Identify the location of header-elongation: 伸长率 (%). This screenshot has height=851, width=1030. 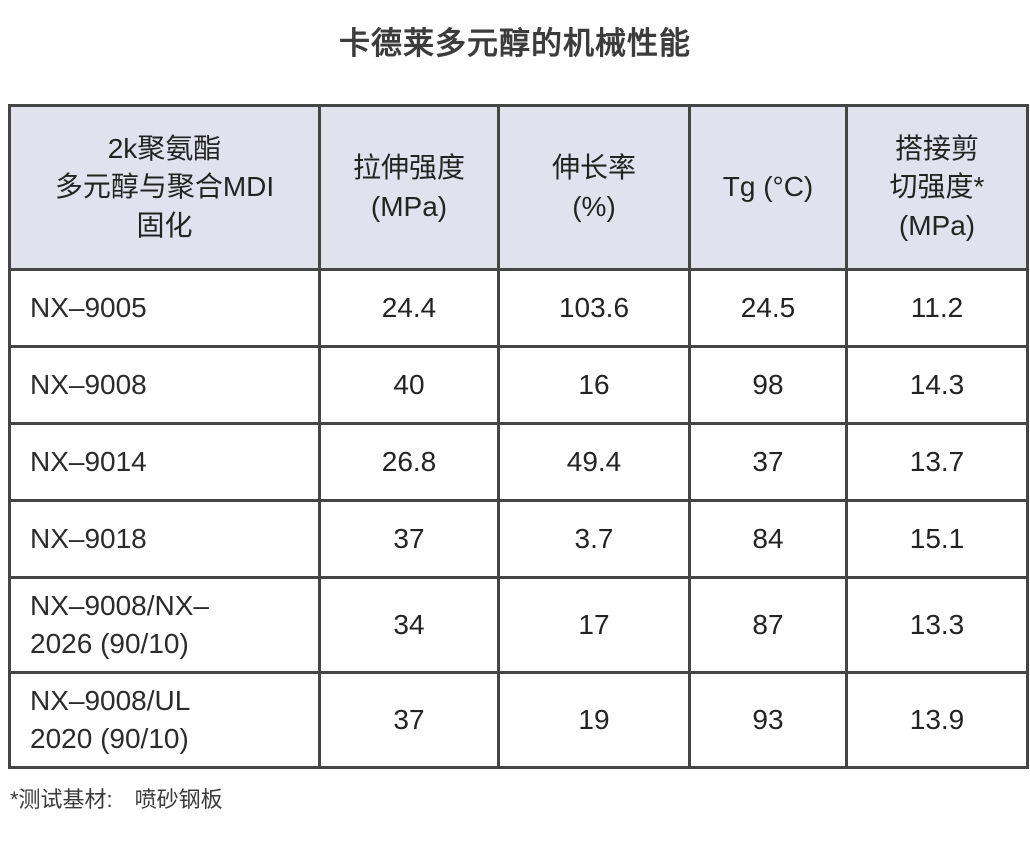
(594, 187).